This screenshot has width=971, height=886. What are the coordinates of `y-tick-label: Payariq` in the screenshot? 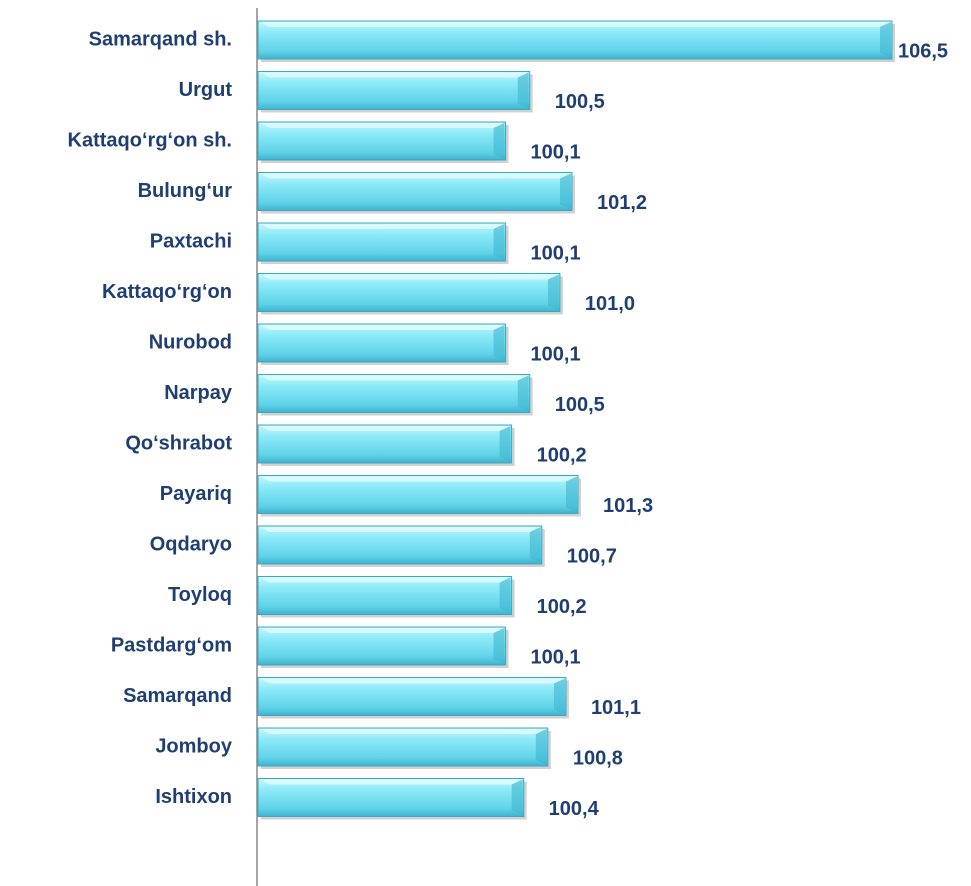 It's located at (196, 494).